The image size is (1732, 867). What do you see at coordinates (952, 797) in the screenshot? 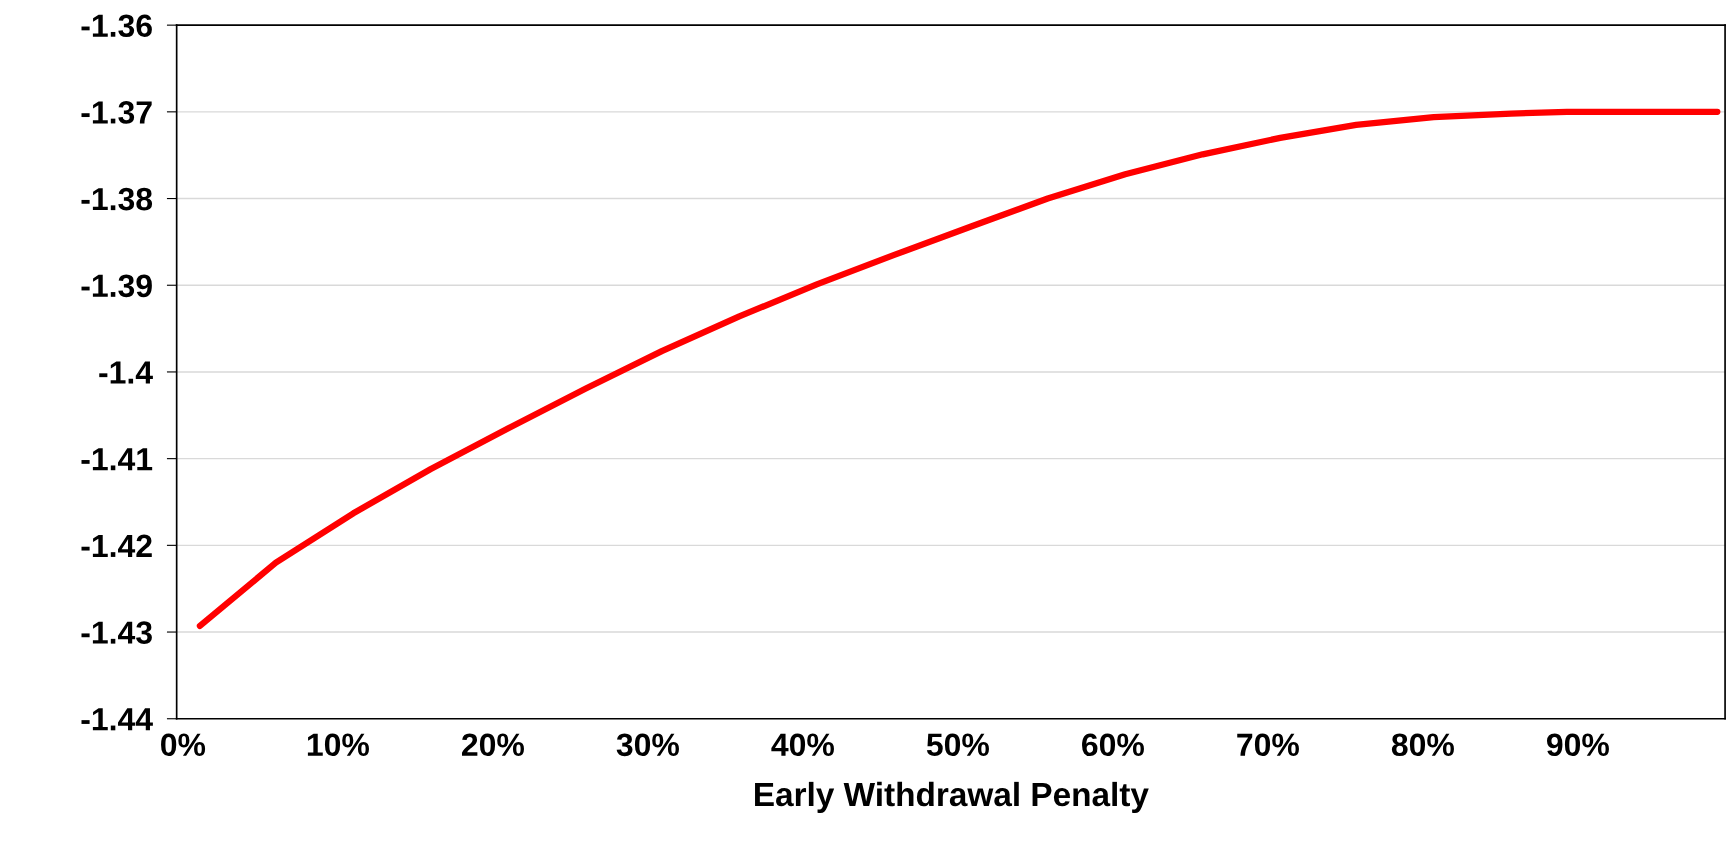
I see `x-axis-title: Early Withdrawal Penalty` at bounding box center [952, 797].